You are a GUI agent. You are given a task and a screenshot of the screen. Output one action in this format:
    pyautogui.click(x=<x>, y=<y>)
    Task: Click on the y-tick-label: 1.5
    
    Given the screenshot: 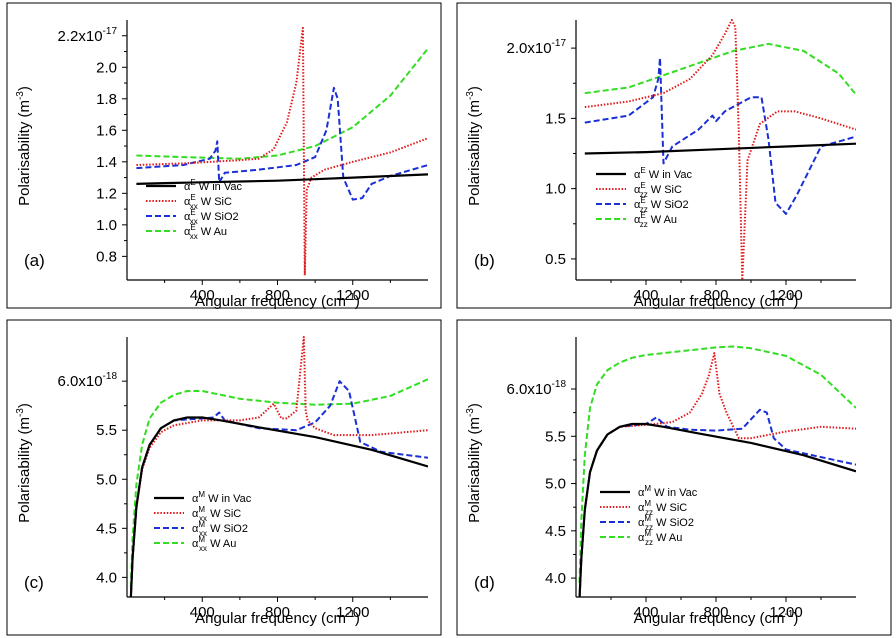 What is the action you would take?
    pyautogui.click(x=555, y=118)
    